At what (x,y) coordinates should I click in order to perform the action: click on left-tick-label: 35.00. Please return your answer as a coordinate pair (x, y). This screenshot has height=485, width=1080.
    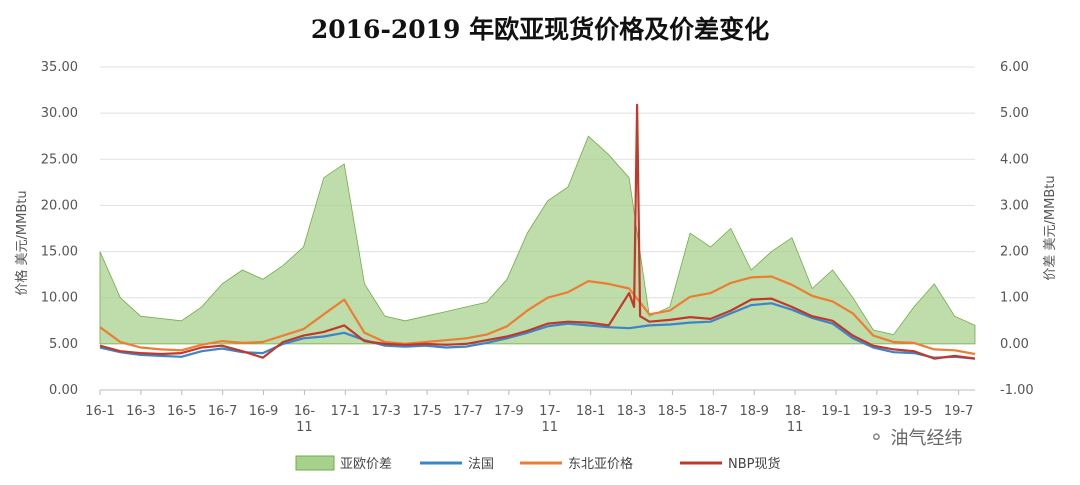
    Looking at the image, I should click on (59, 67).